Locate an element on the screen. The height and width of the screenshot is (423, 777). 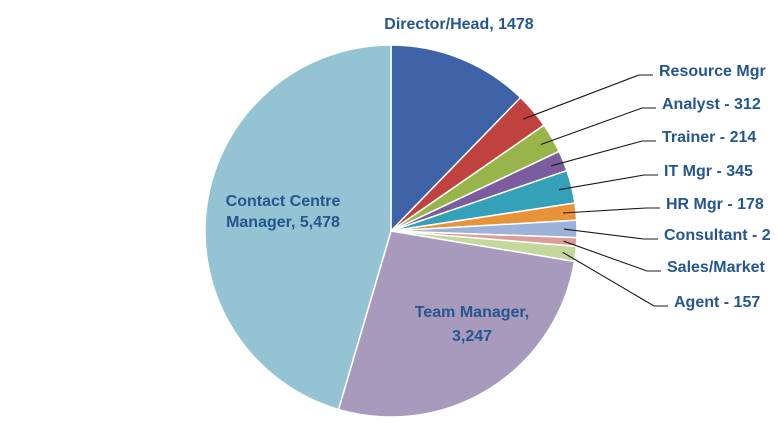
slice-label: HR Mgr - 178 is located at coordinates (715, 204).